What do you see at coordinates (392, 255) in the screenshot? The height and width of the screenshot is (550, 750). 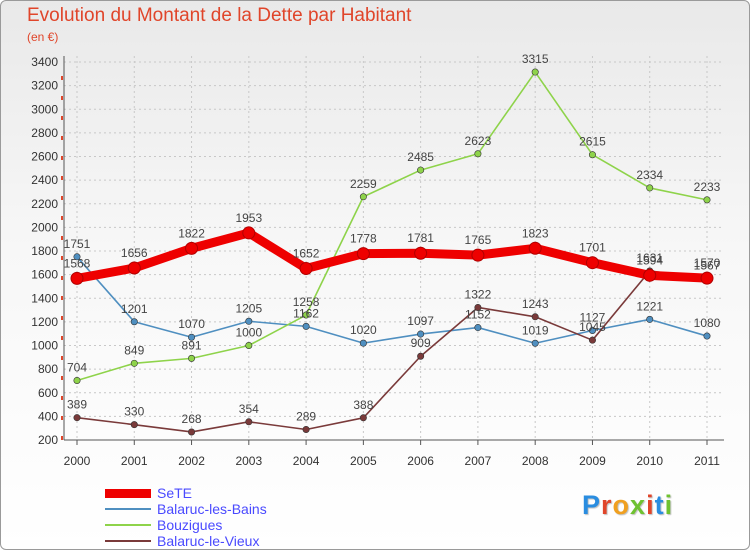 I see `series-sete` at bounding box center [392, 255].